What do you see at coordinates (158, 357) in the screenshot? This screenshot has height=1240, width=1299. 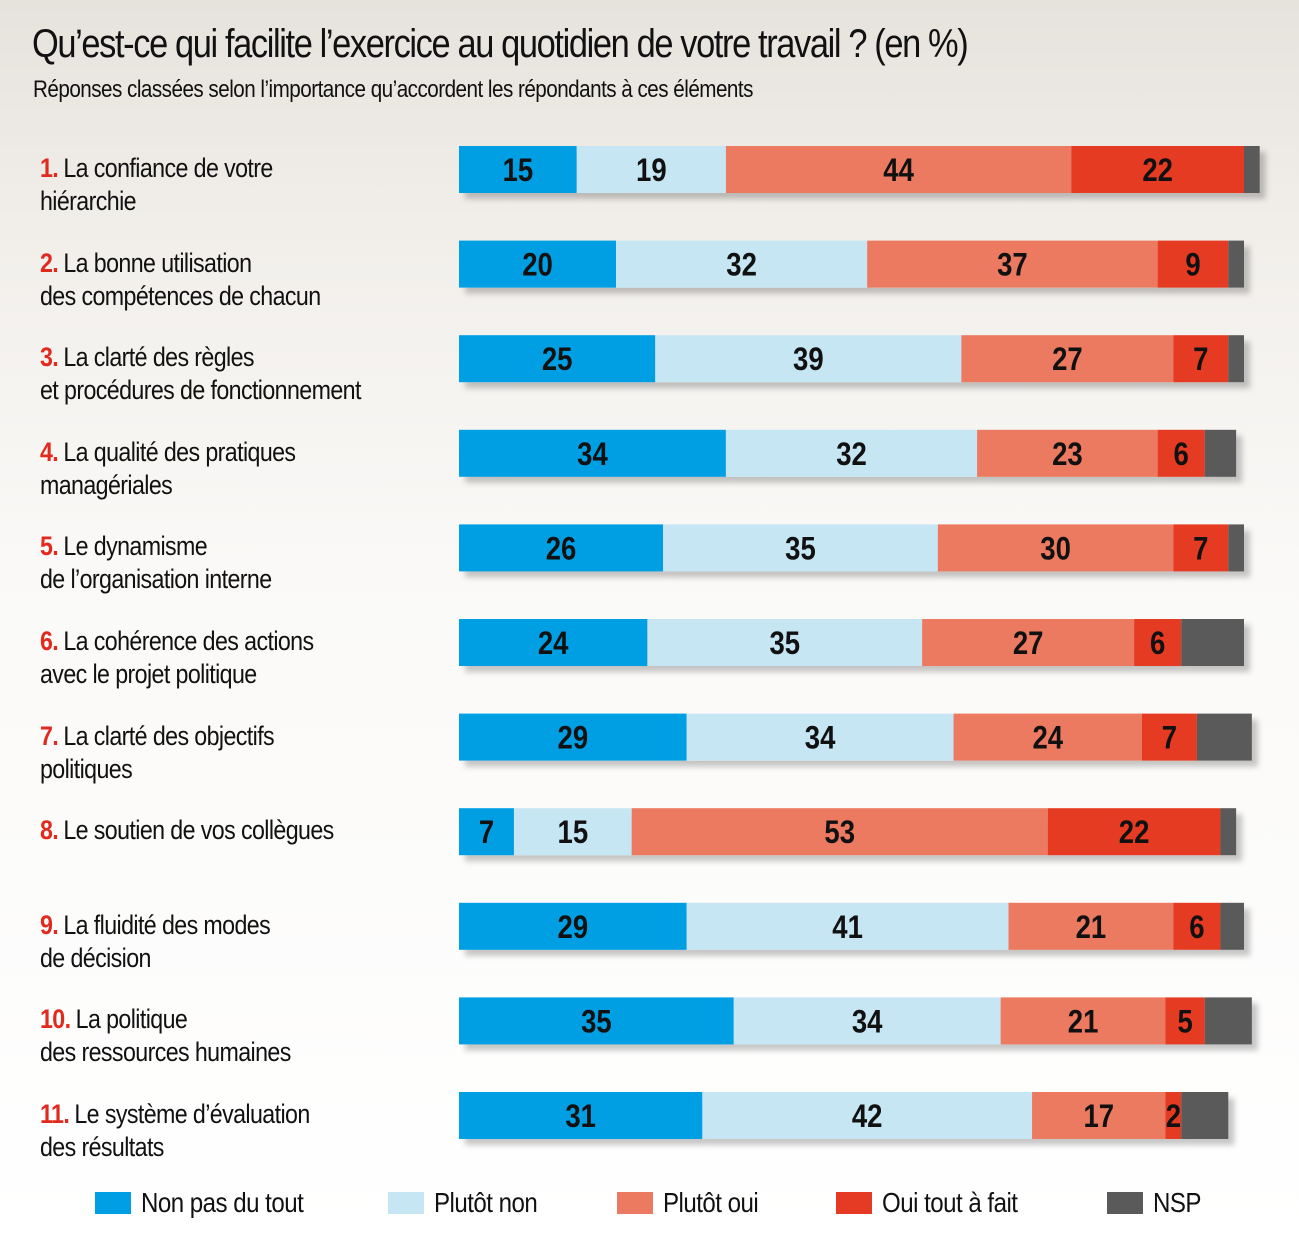 I see `row-label-line1: La clarté des règles` at bounding box center [158, 357].